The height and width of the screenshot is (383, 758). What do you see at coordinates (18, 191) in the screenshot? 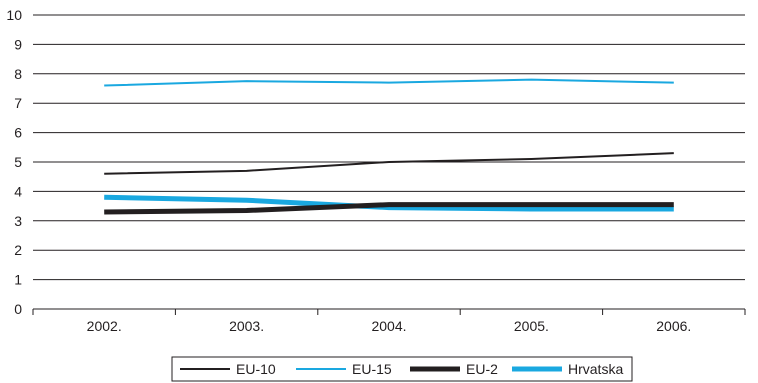
I see `y-tick-label-4: 4` at bounding box center [18, 191].